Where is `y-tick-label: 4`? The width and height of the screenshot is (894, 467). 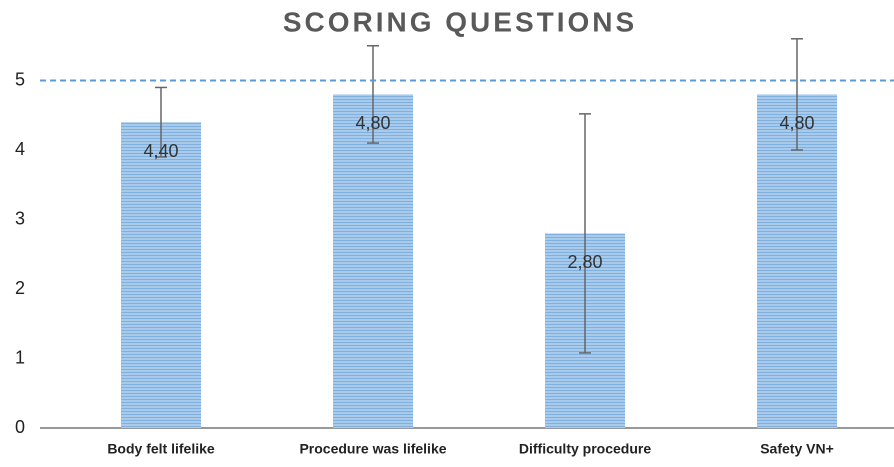
y-tick-label: 4 is located at coordinates (20, 149).